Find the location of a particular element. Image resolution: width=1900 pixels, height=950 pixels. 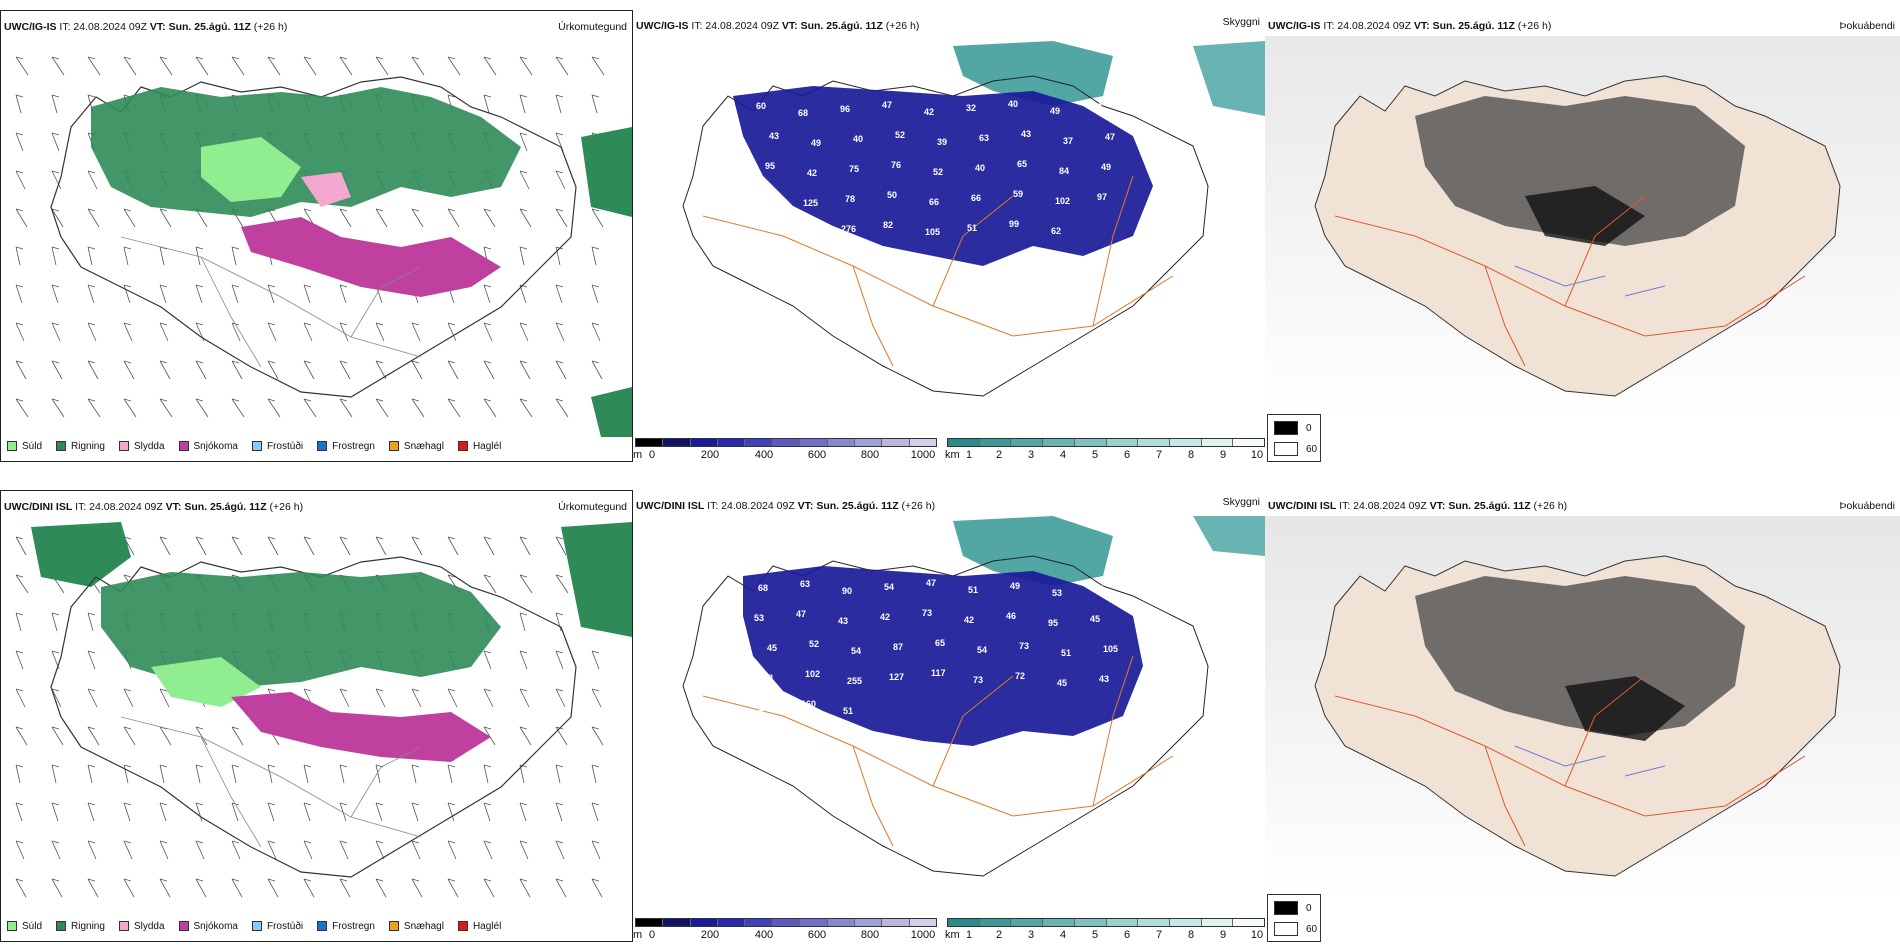

cloud-base-tick: 0 is located at coordinates (652, 455).